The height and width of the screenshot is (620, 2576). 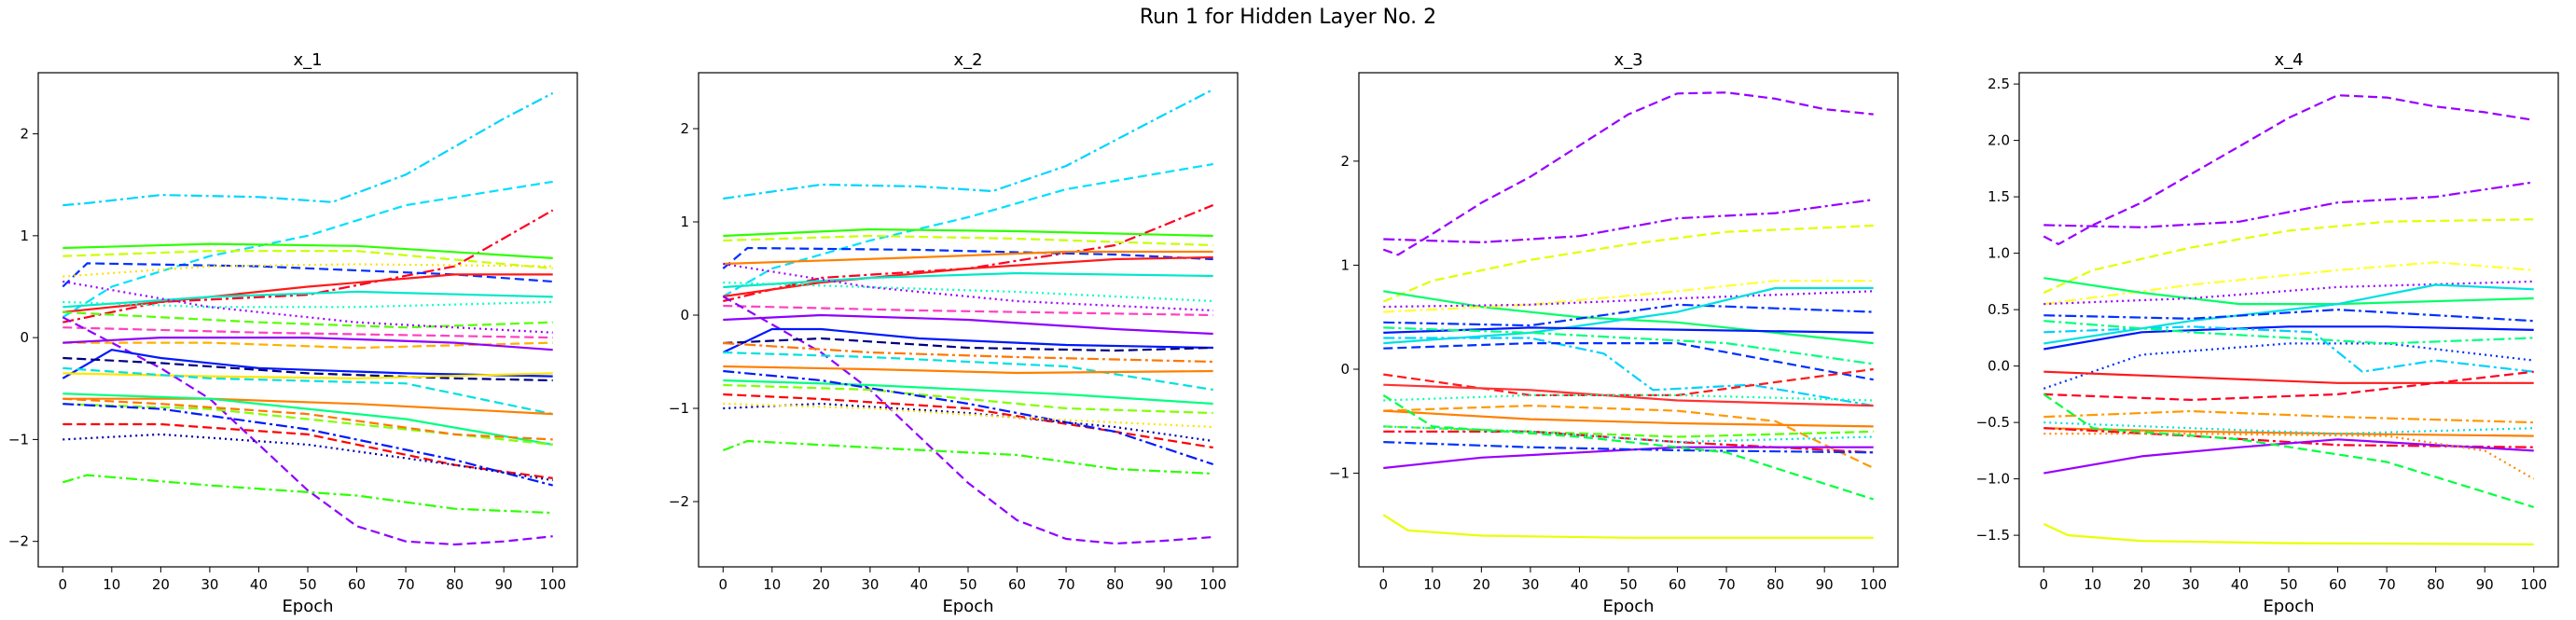 What do you see at coordinates (1993, 479) in the screenshot?
I see `y-tick-label: −1.0` at bounding box center [1993, 479].